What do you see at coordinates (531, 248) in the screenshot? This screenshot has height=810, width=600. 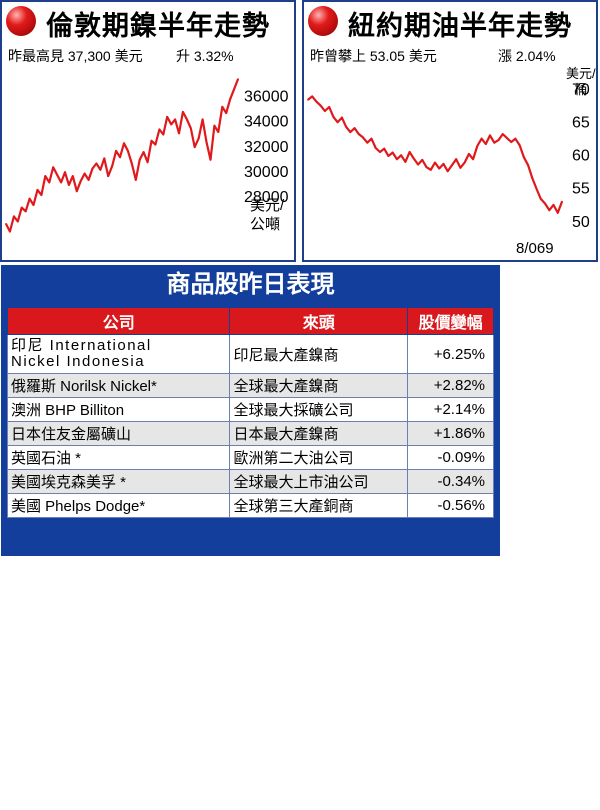 I see `oil-date-text: 8/06` at bounding box center [531, 248].